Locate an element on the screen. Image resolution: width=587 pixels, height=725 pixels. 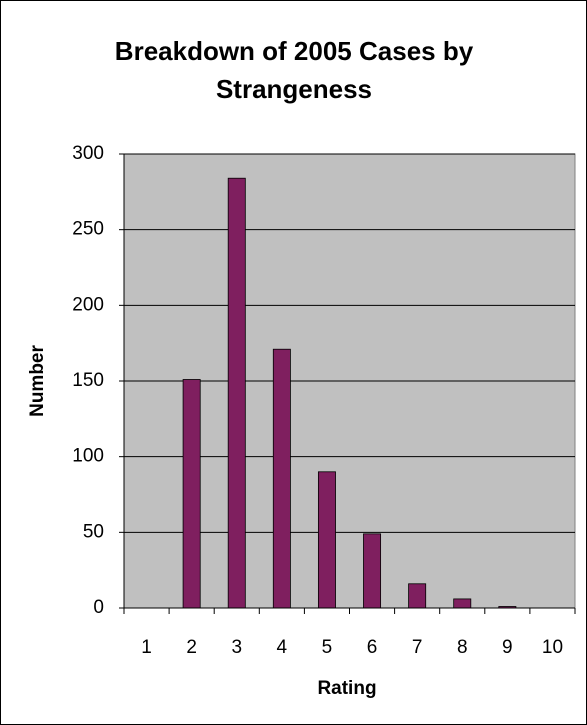
x-tick-label: 8 is located at coordinates (462, 647).